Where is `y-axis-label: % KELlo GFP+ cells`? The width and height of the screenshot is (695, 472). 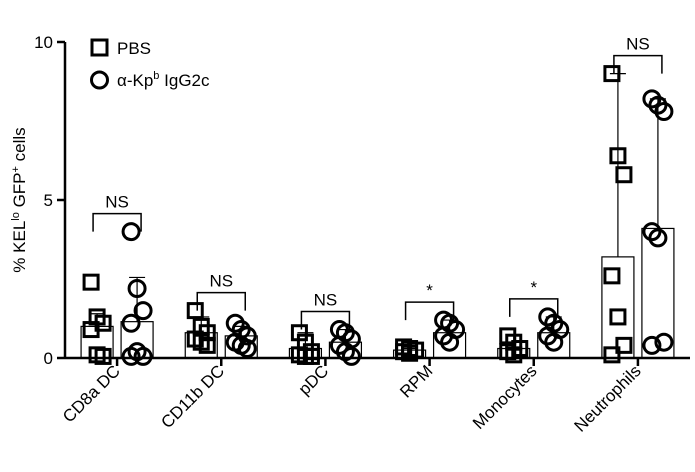 y-axis-label: % KELlo GFP+ cells is located at coordinates (19, 199).